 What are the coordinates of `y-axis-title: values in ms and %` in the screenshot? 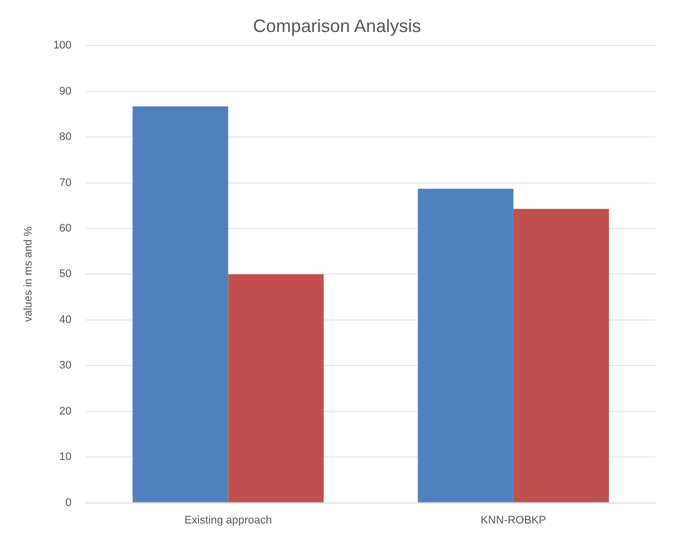 It's located at (28, 274).